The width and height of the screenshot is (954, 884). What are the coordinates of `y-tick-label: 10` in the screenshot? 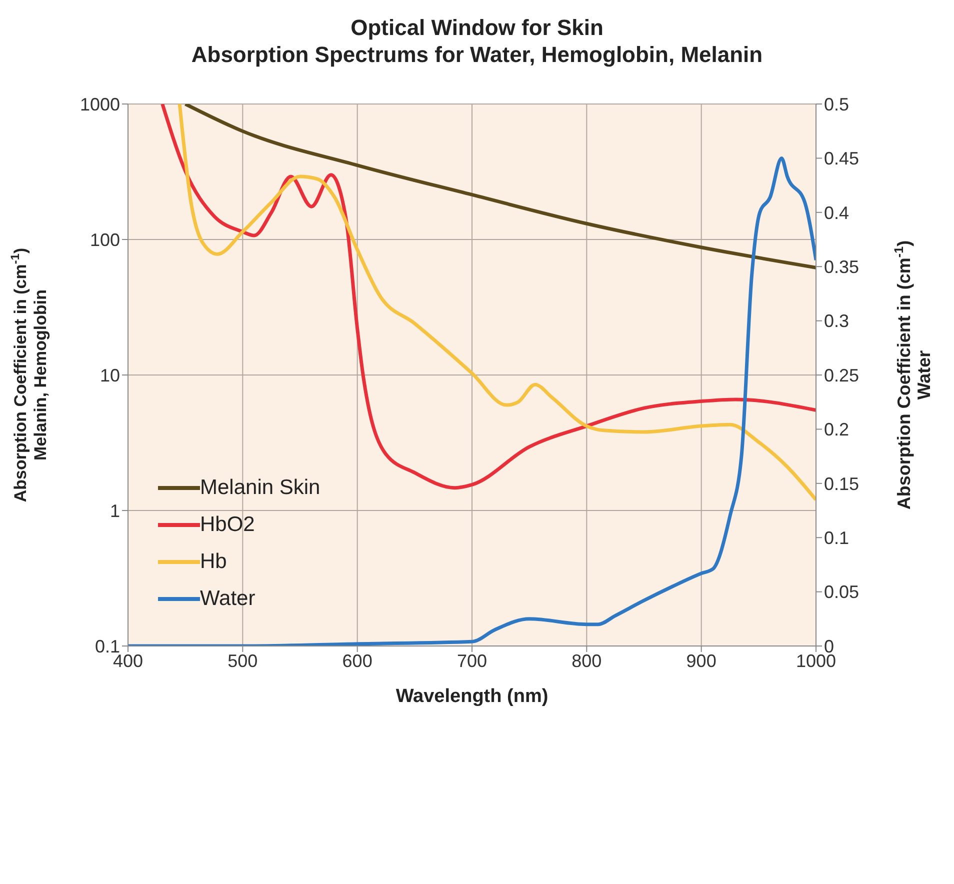 It's located at (110, 375).